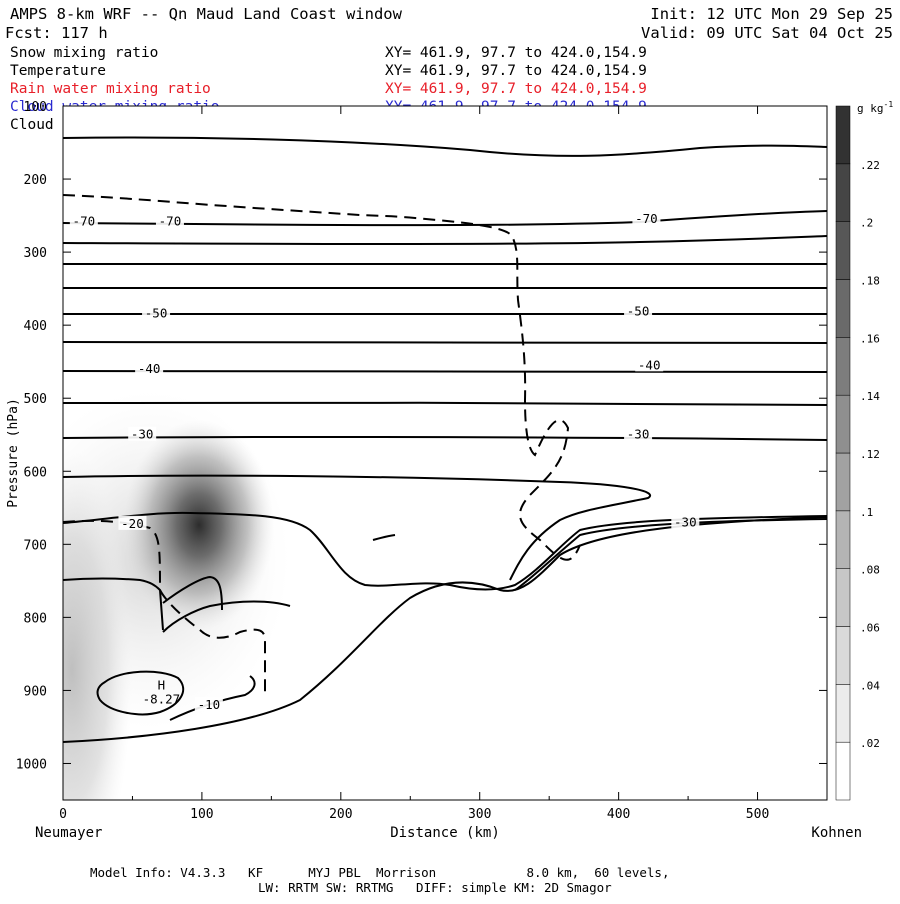 This screenshot has width=900, height=904. Describe the element at coordinates (110, 89) in the screenshot. I see `field-name: Rain water mixing ratio` at that location.